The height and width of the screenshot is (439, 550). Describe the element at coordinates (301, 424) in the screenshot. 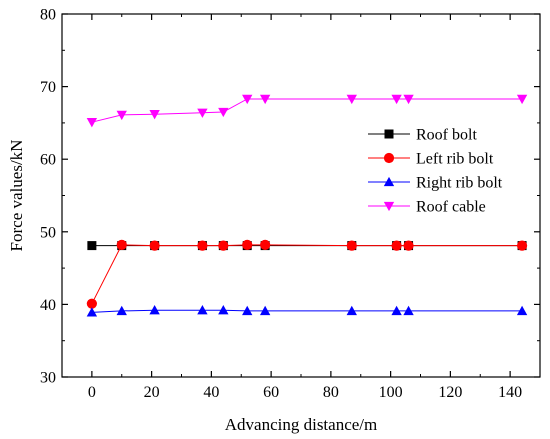

I see `x-axis-title: Advancing distance/m` at that location.